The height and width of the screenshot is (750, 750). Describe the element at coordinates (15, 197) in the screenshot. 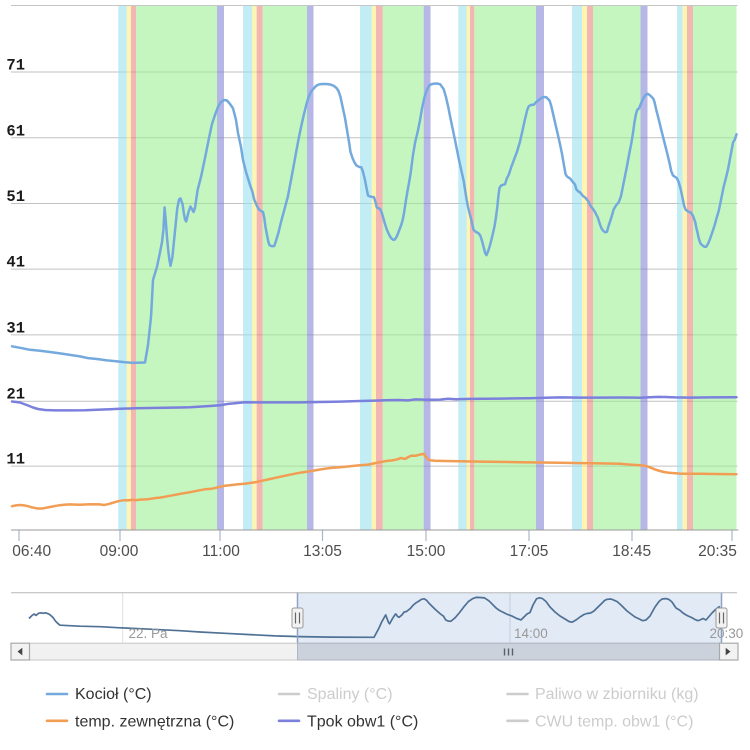

I see `svg-text: 51` at that location.